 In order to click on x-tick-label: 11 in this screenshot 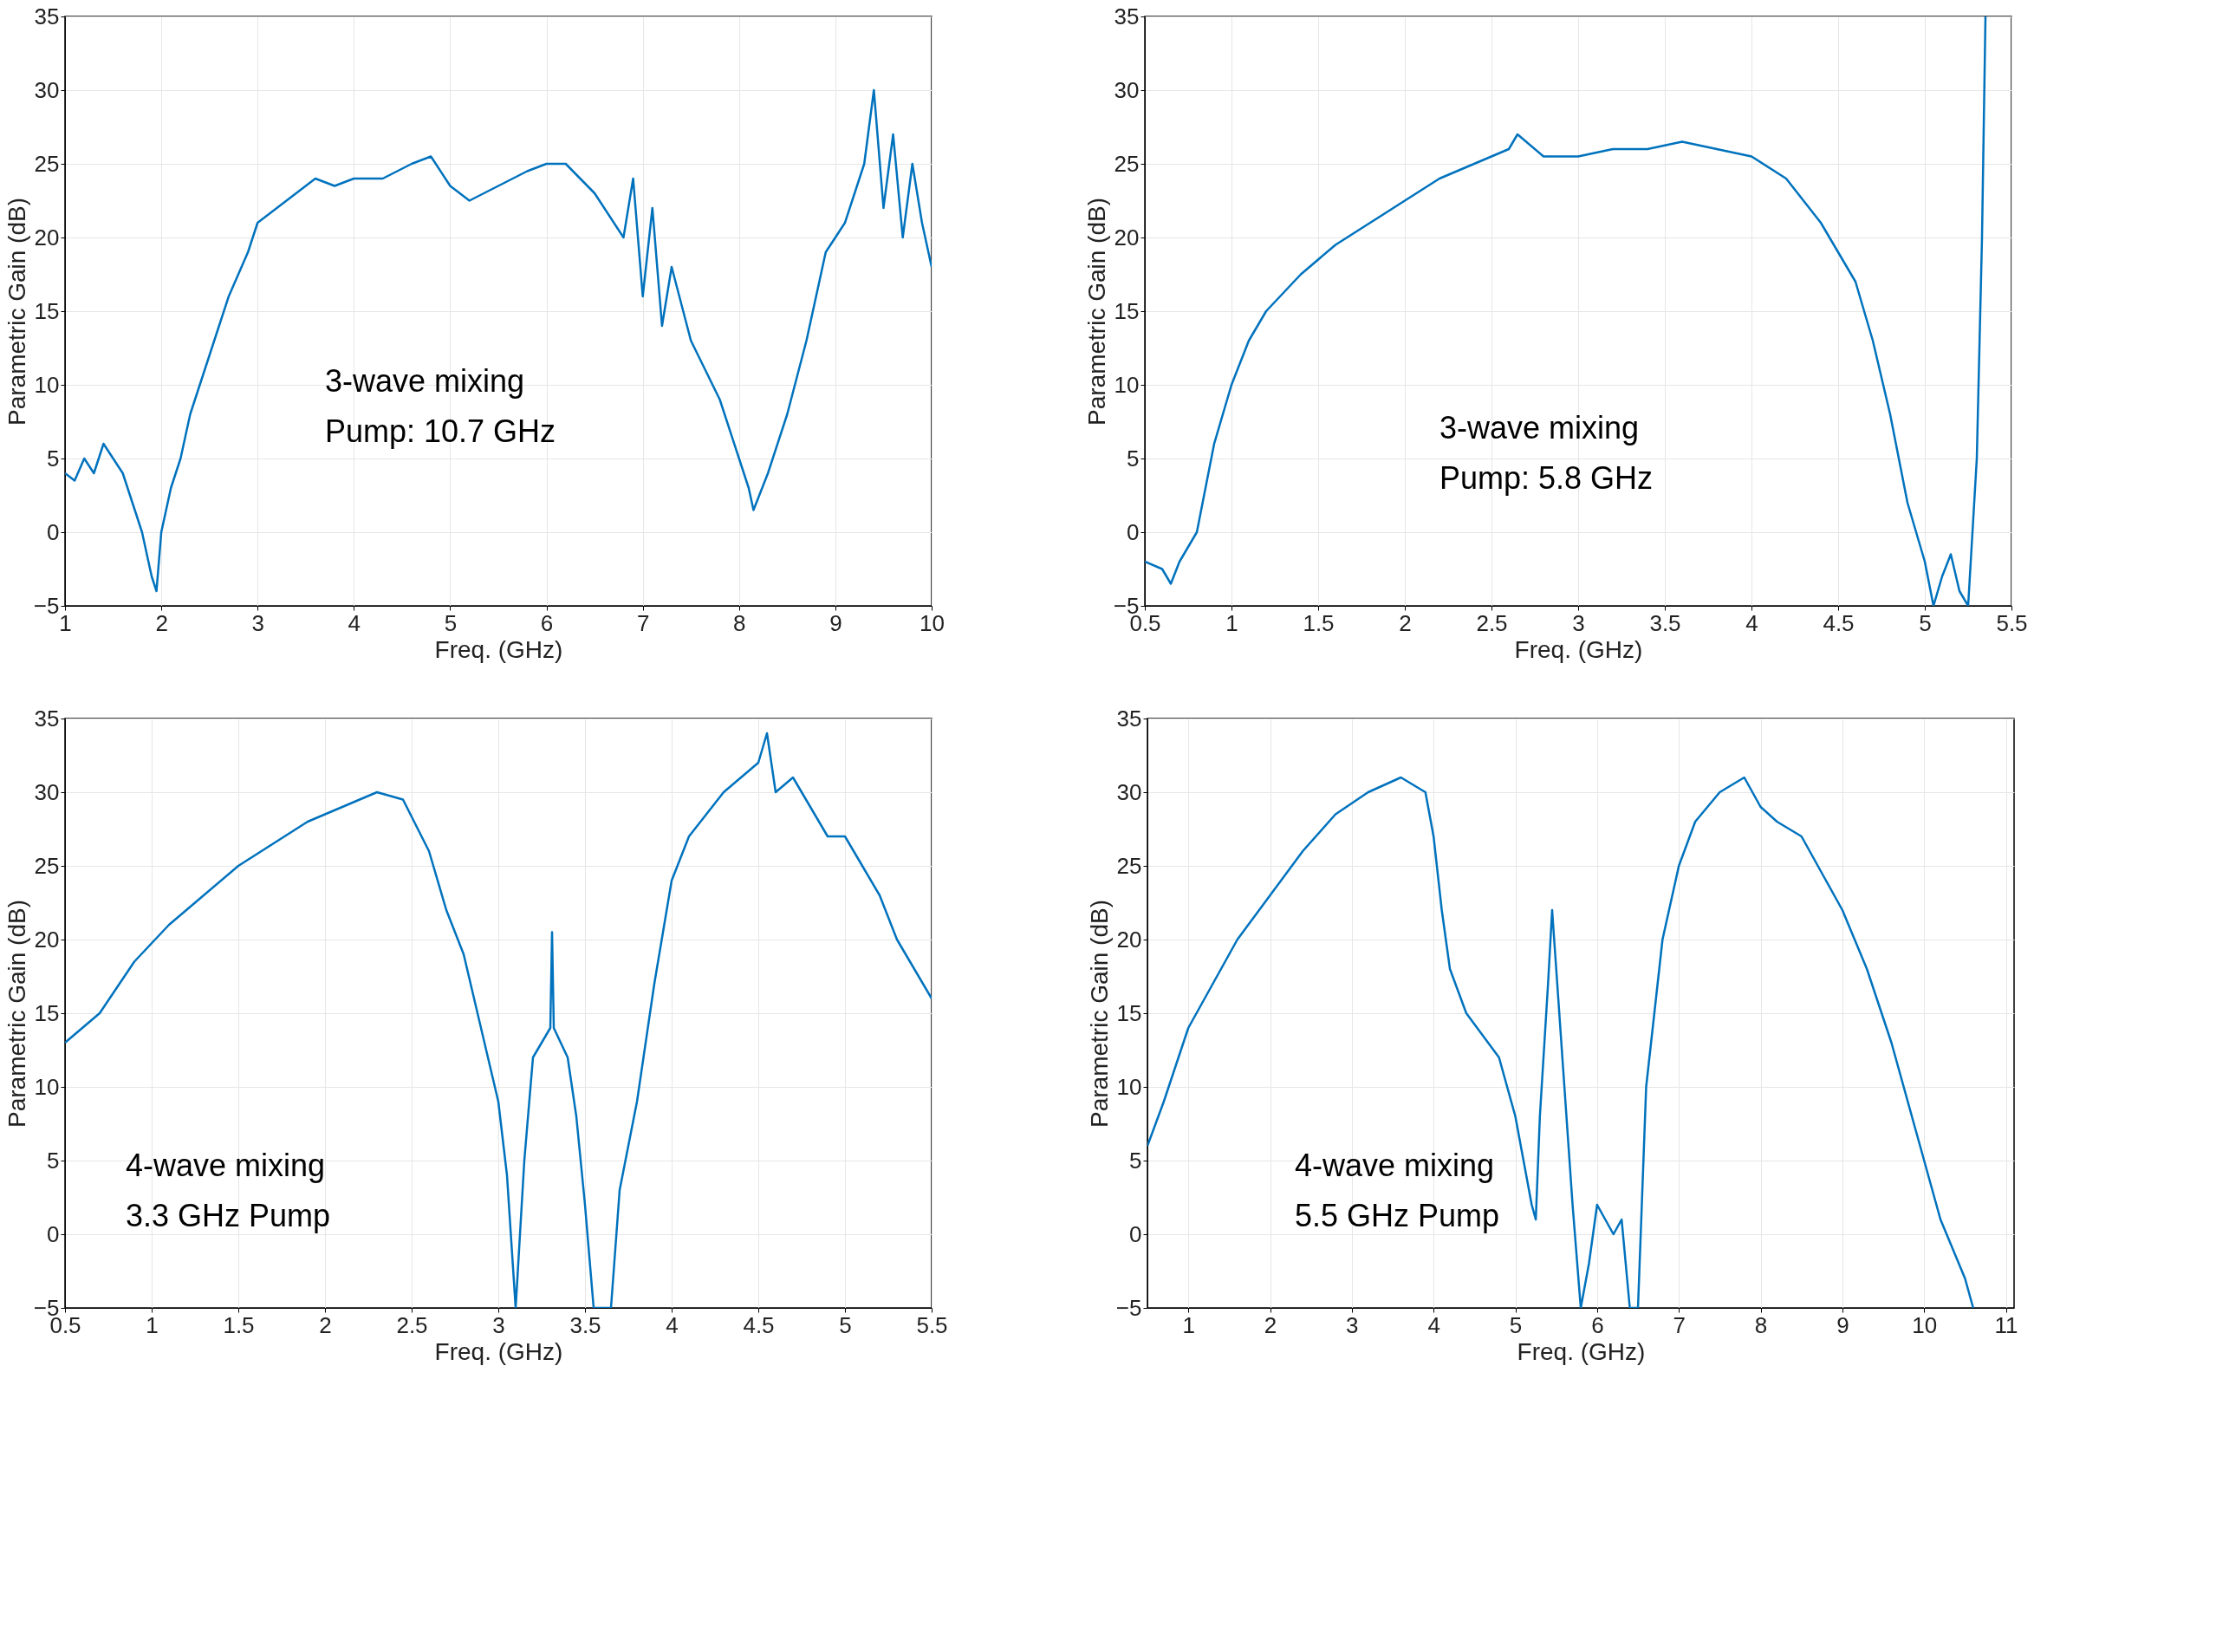, I will do `click(2006, 1324)`.